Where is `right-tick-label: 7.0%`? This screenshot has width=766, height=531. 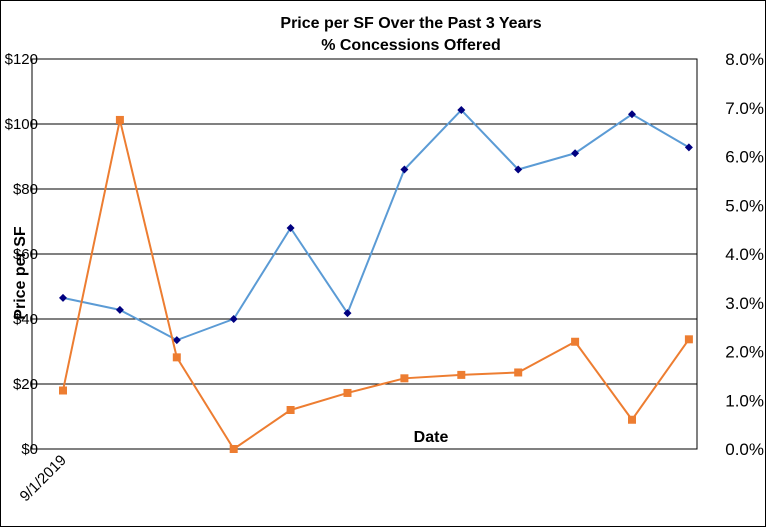
right-tick-label: 7.0% is located at coordinates (744, 108).